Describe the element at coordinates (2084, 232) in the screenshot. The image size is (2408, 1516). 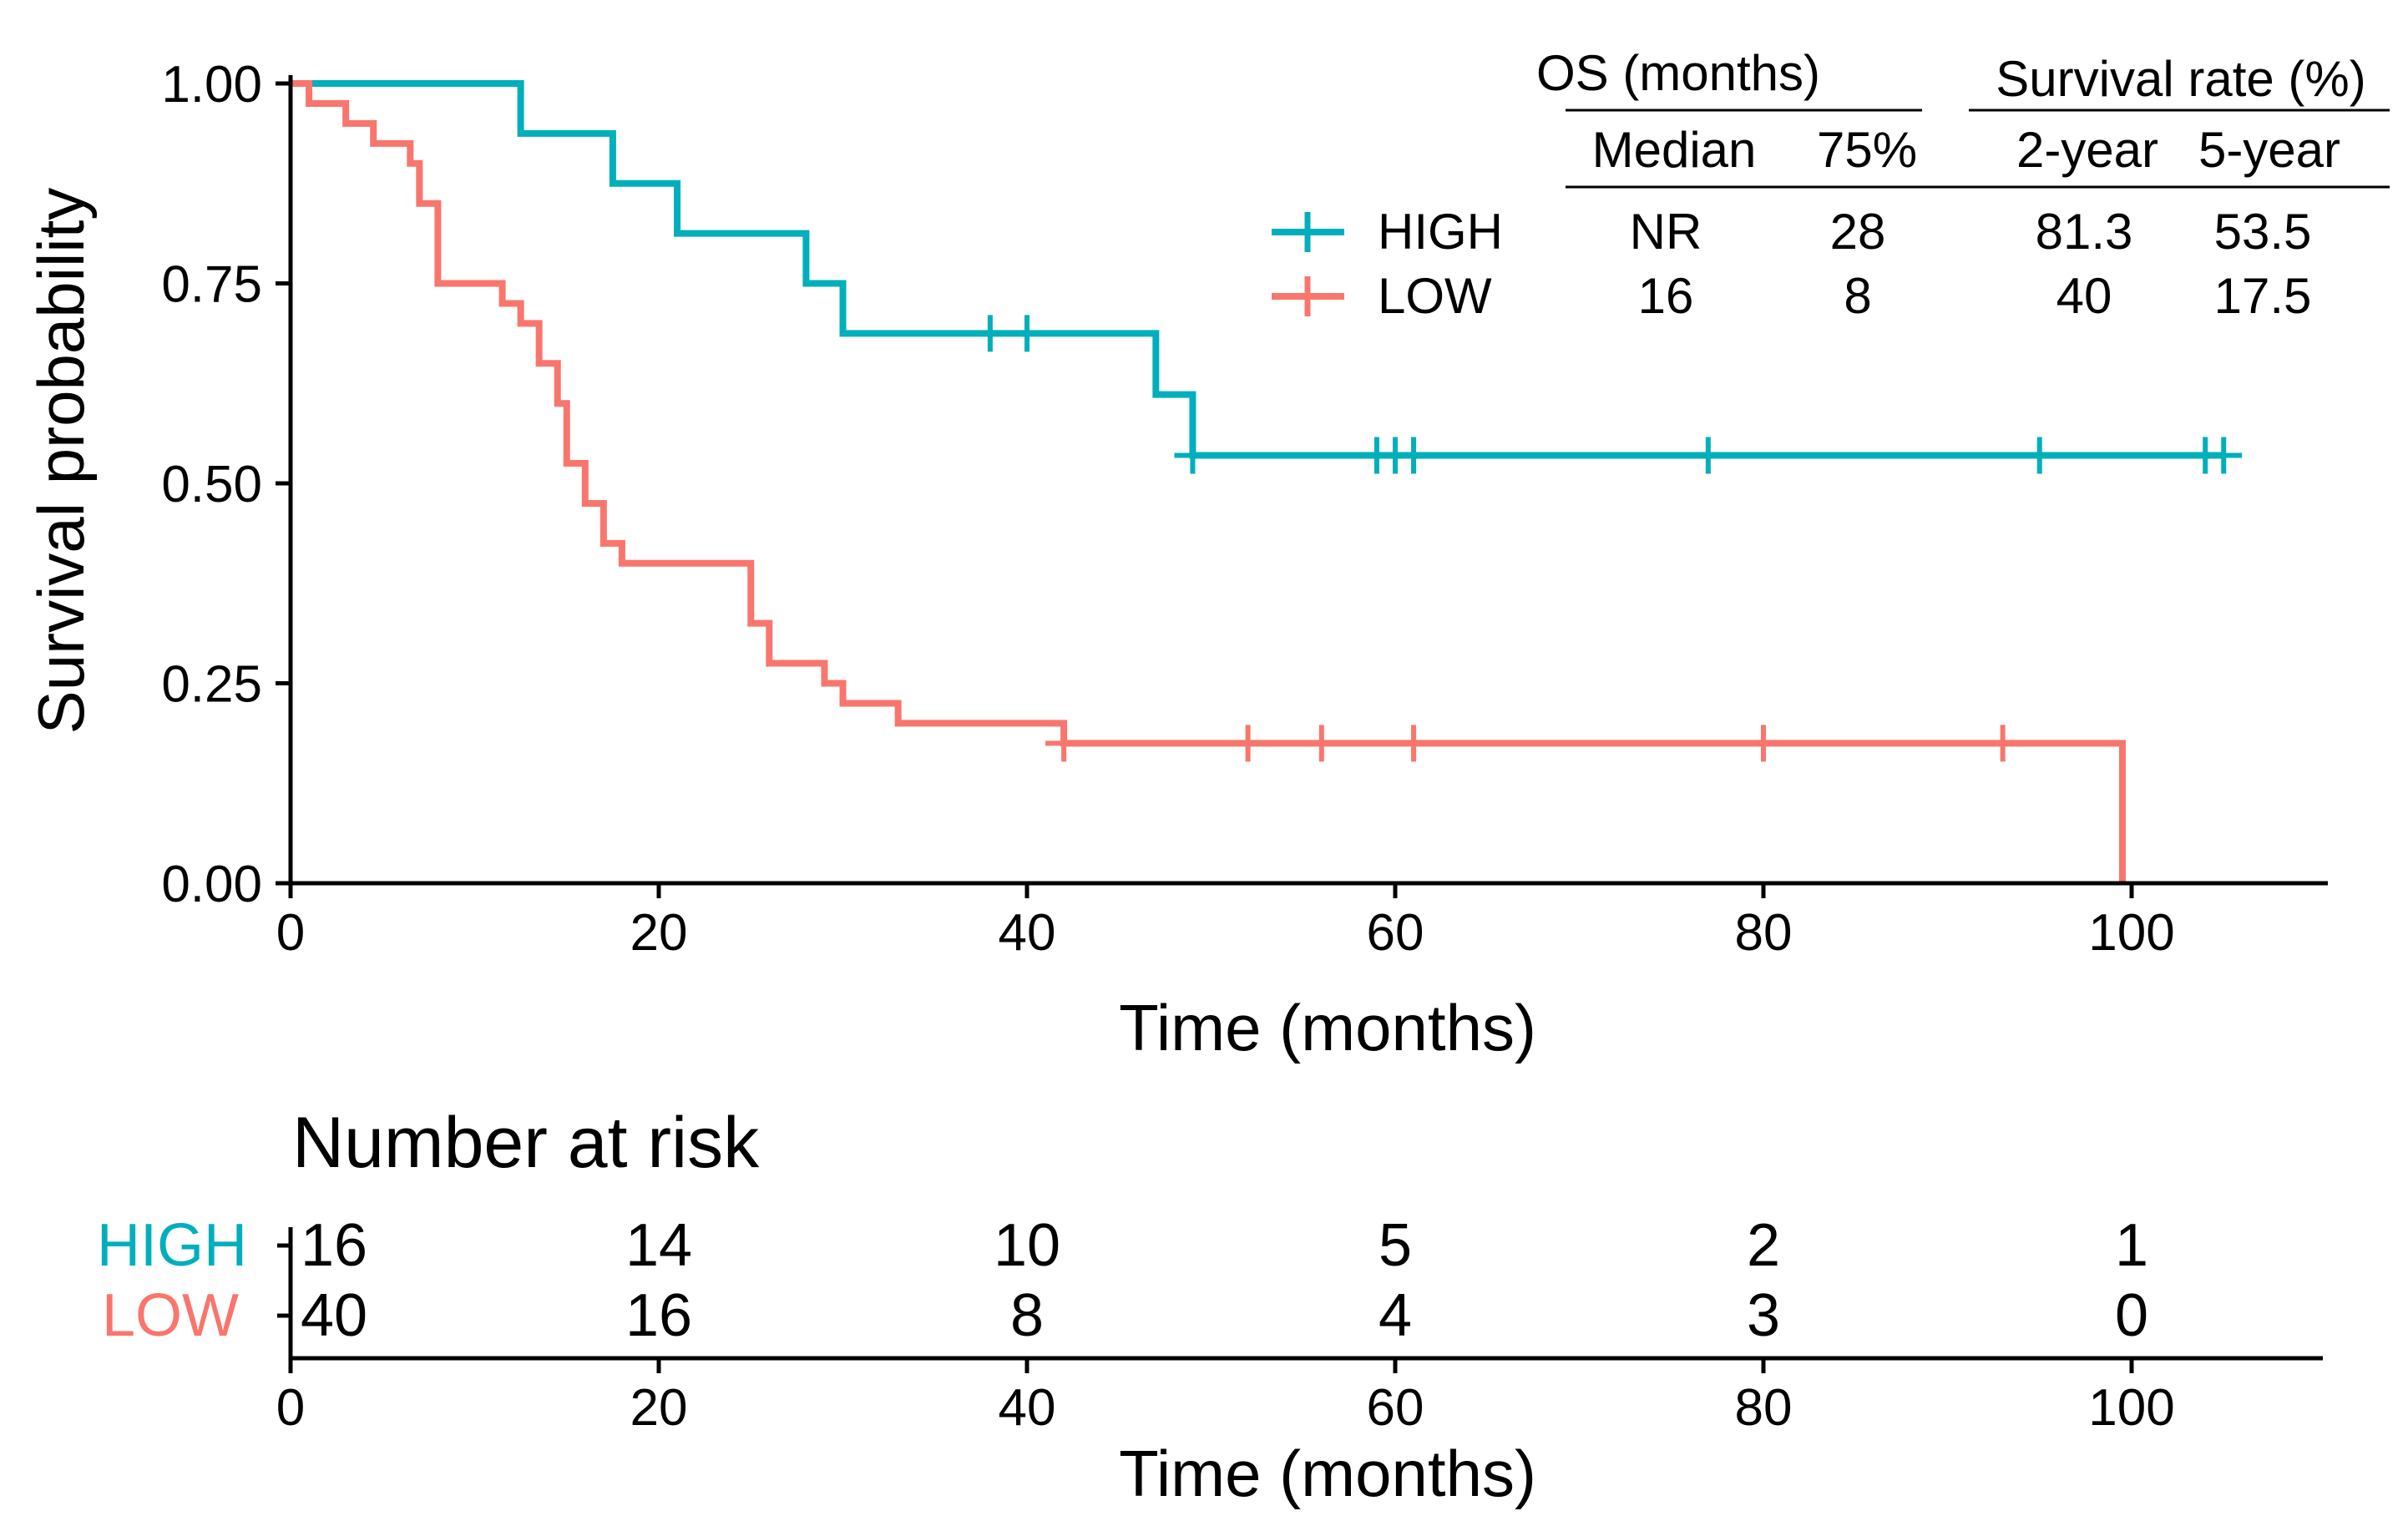
I see `stat-high-2year: 81.3` at that location.